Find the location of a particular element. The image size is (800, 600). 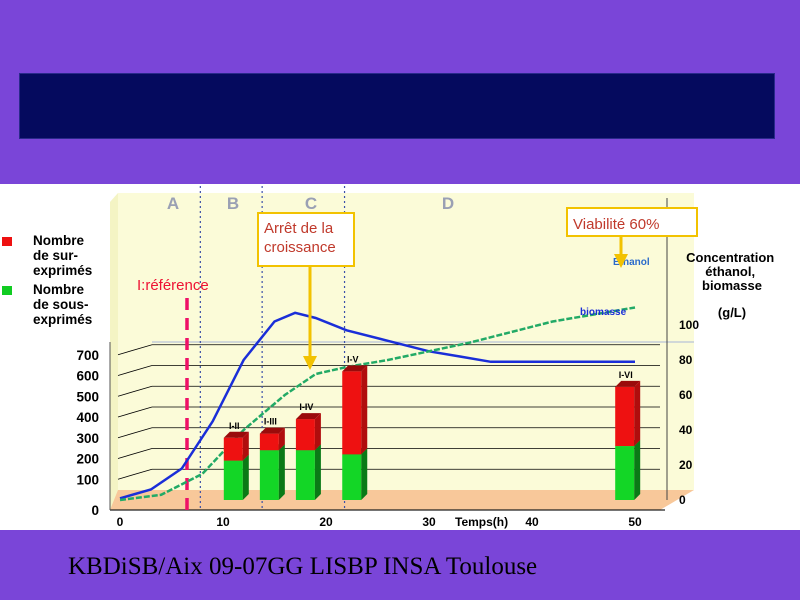

reference-label: I:référence is located at coordinates (173, 285).